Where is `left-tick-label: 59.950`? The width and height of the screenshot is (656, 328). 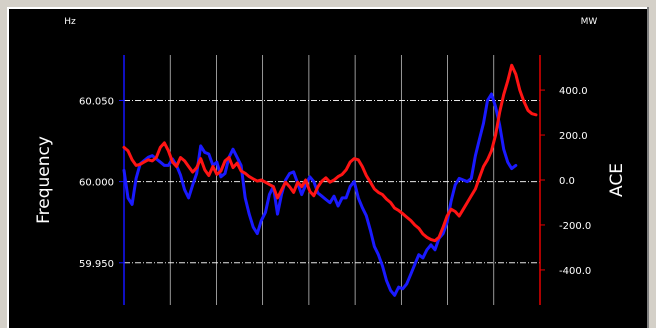 left-tick-label: 59.950 is located at coordinates (96, 264).